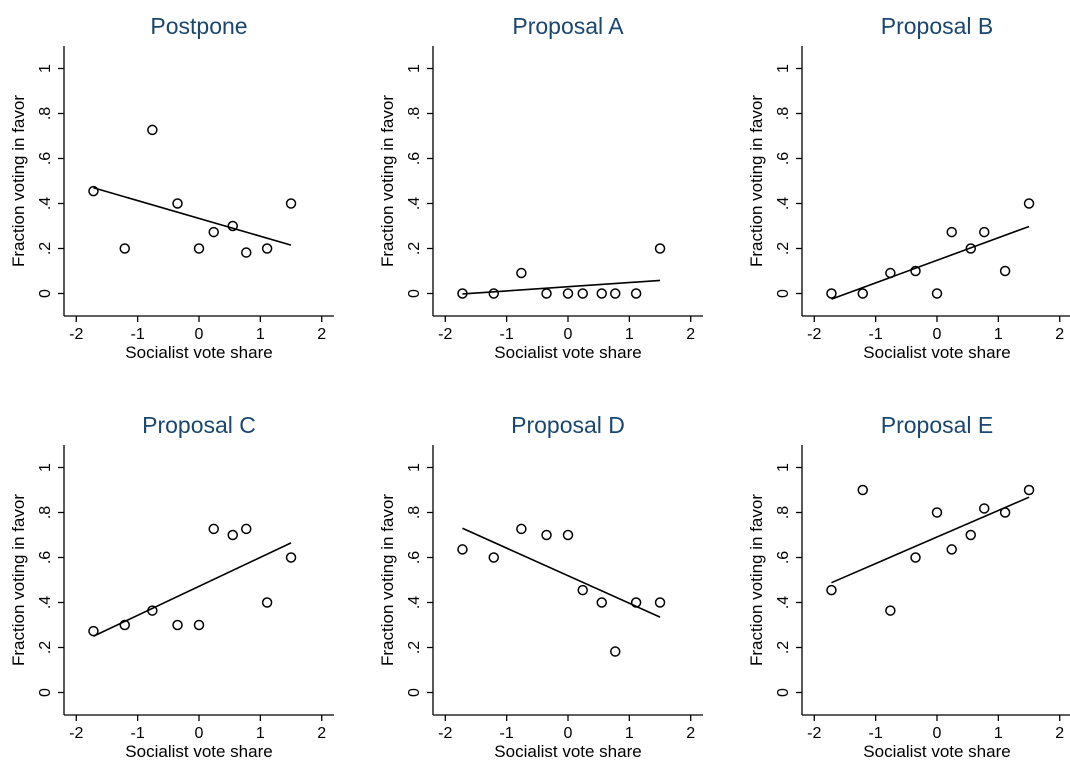 The width and height of the screenshot is (1070, 762). I want to click on panel-title: Proposal C, so click(199, 425).